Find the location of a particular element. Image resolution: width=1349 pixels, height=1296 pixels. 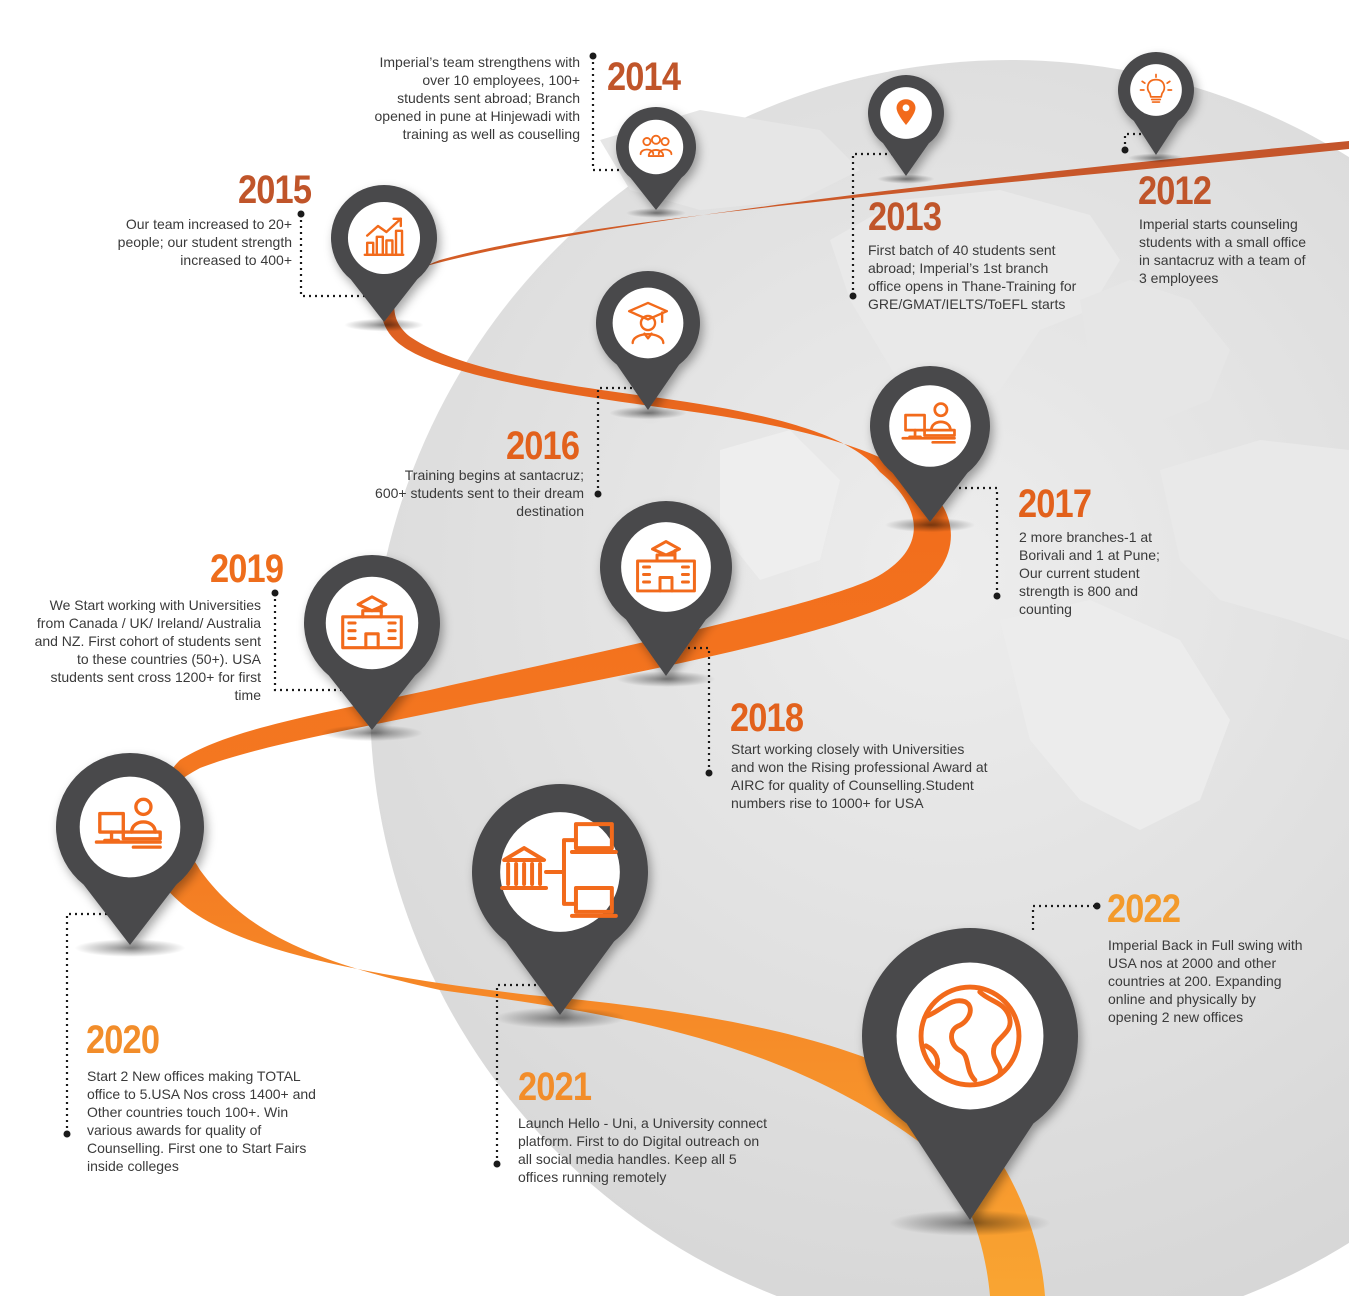

map-pin-2022 is located at coordinates (970, 1081).